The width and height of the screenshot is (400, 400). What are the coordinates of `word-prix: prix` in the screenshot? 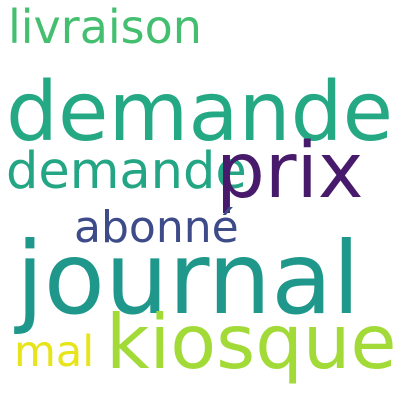 It's located at (290, 171).